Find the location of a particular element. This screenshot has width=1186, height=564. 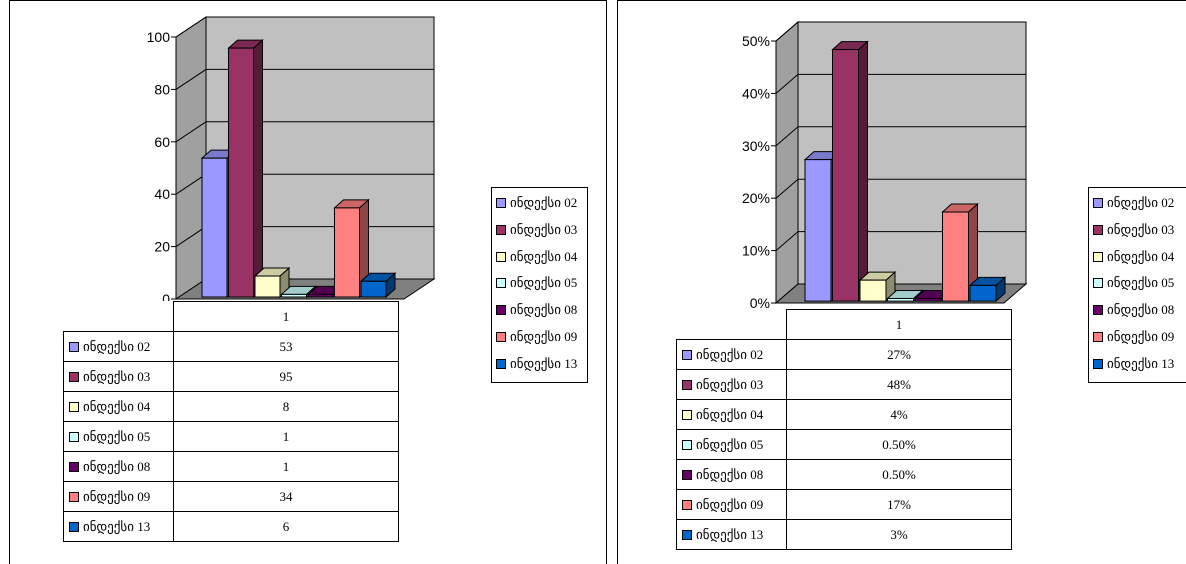

data-label: 48% is located at coordinates (899, 384).